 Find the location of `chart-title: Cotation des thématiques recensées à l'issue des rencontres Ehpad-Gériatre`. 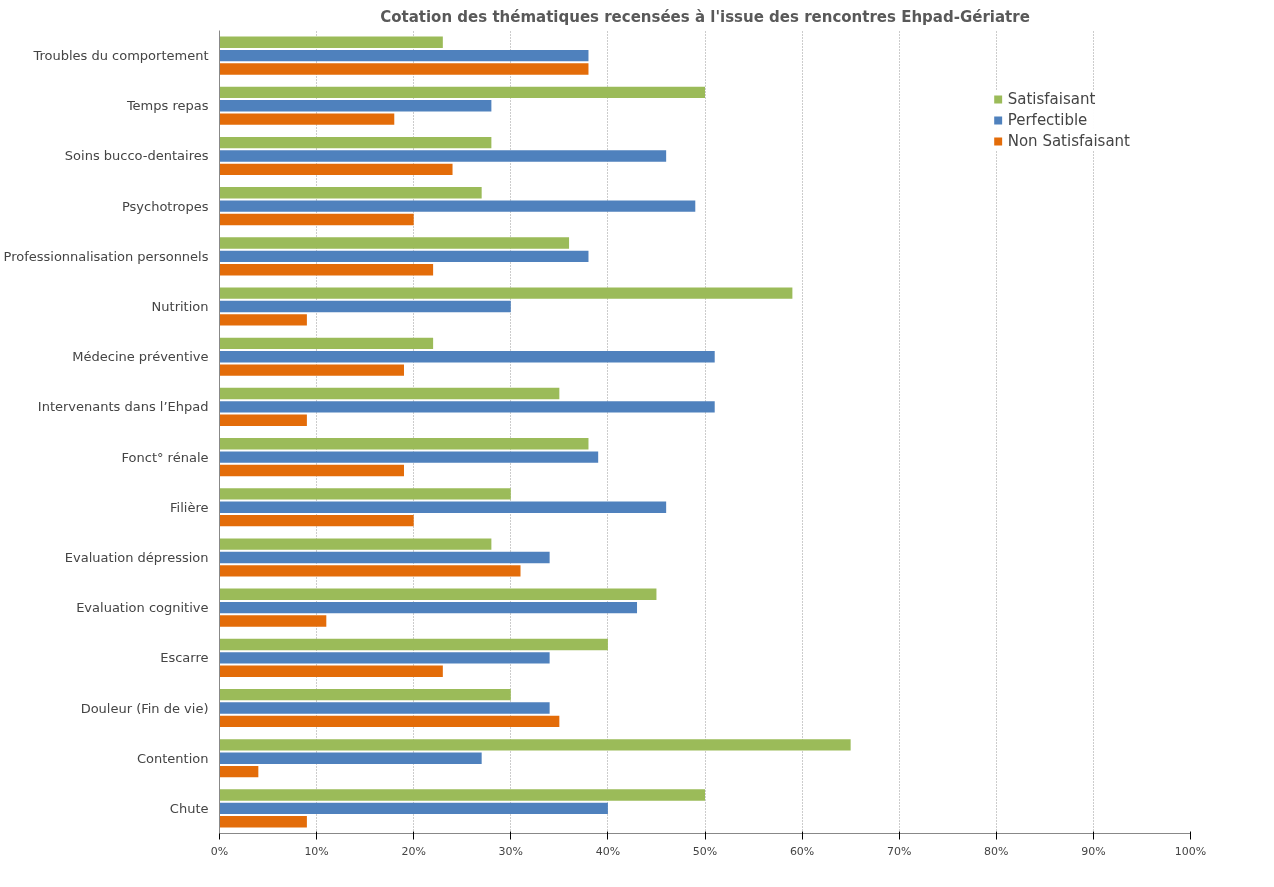

chart-title: Cotation des thématiques recensées à l'issue des rencontres Ehpad-Gériatre is located at coordinates (705, 16).